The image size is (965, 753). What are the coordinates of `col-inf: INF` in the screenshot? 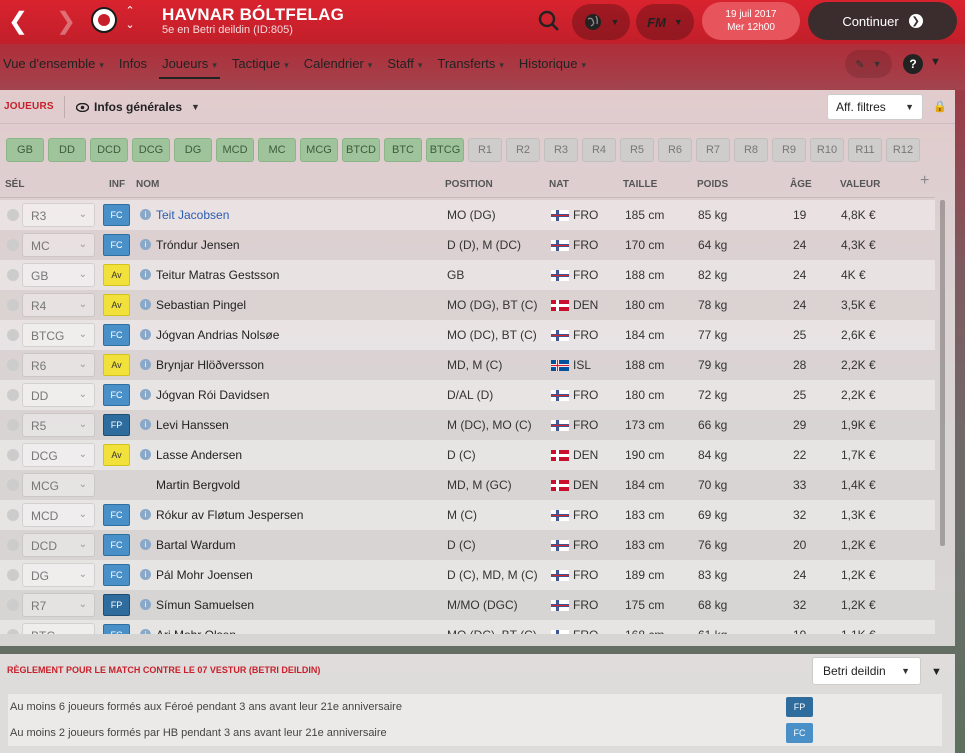 It's located at (117, 184).